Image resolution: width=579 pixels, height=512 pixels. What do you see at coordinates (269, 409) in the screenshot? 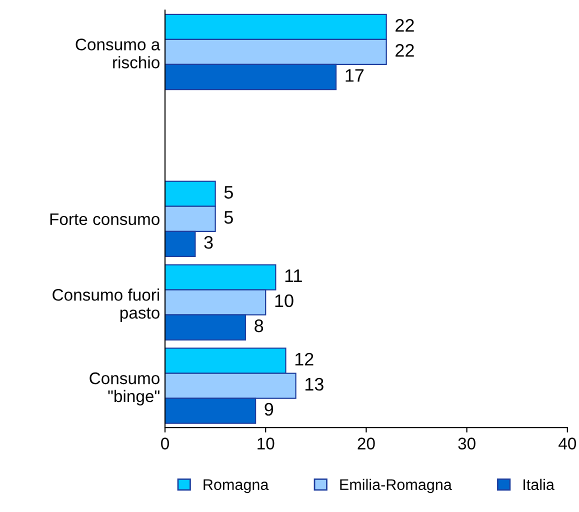
I see `data-label: 9` at bounding box center [269, 409].